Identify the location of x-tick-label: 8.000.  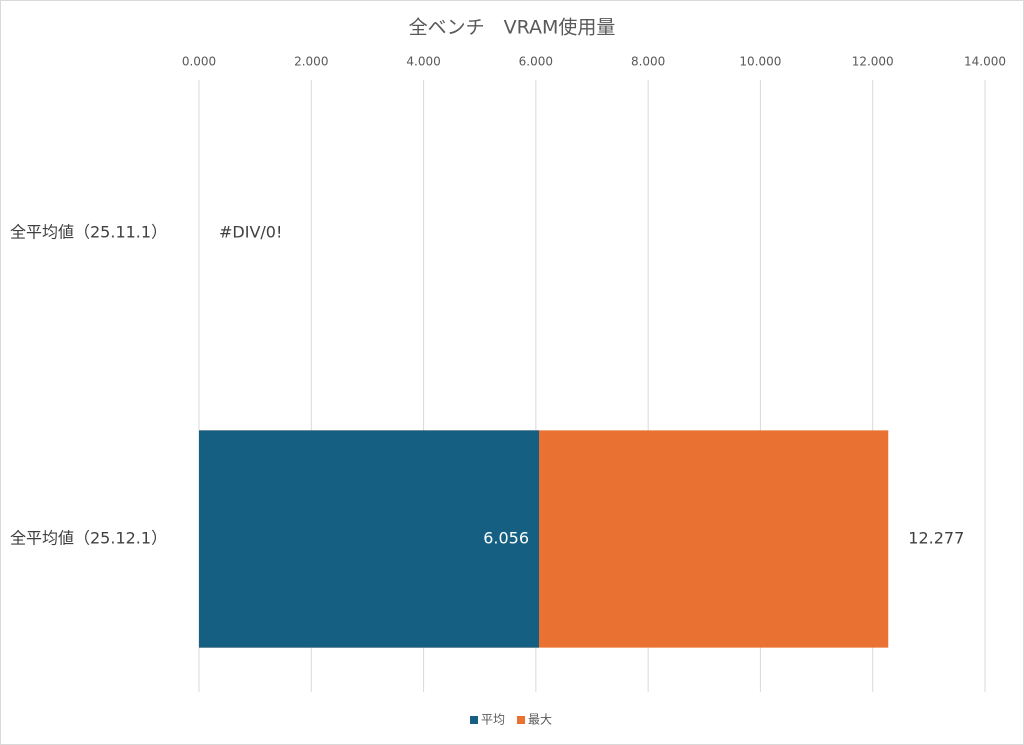
(648, 62).